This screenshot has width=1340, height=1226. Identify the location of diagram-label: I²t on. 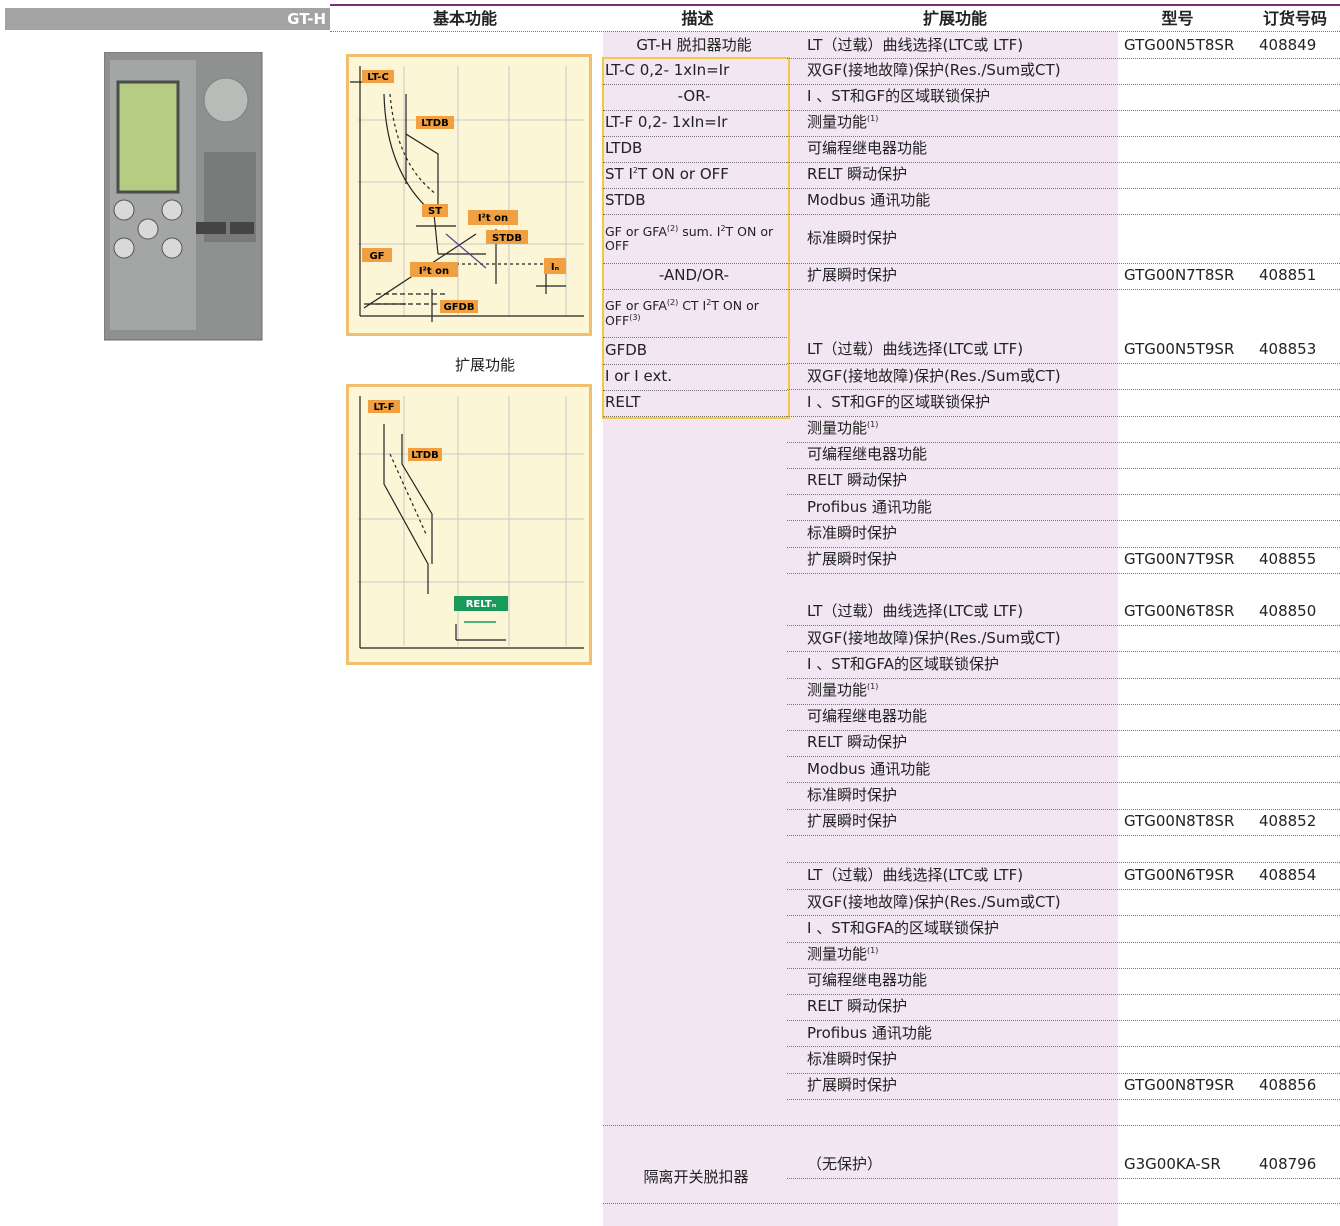
(434, 271).